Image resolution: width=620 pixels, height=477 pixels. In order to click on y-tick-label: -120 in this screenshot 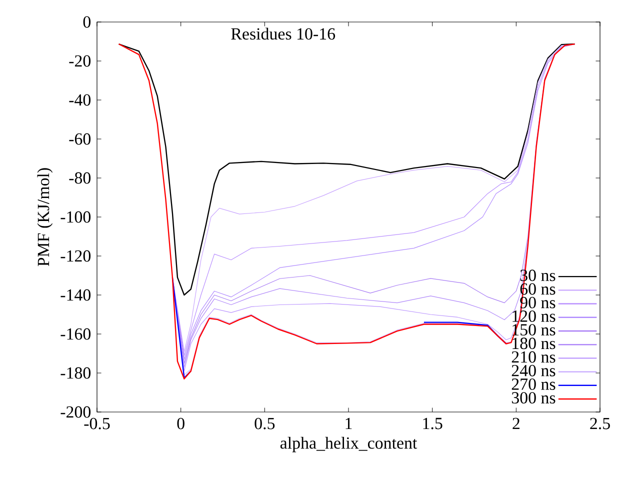, I will do `click(75, 256)`.